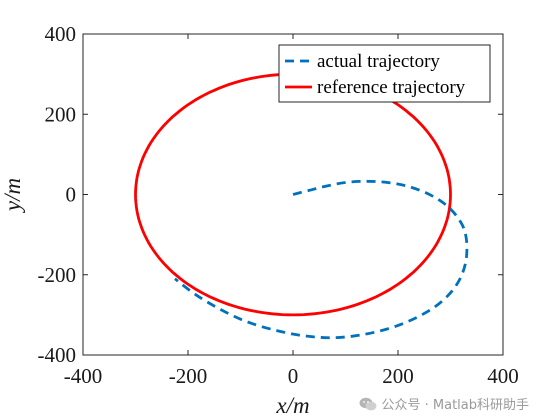 The height and width of the screenshot is (419, 541). Describe the element at coordinates (391, 87) in the screenshot. I see `legend-label-reference: reference trajectory` at that location.